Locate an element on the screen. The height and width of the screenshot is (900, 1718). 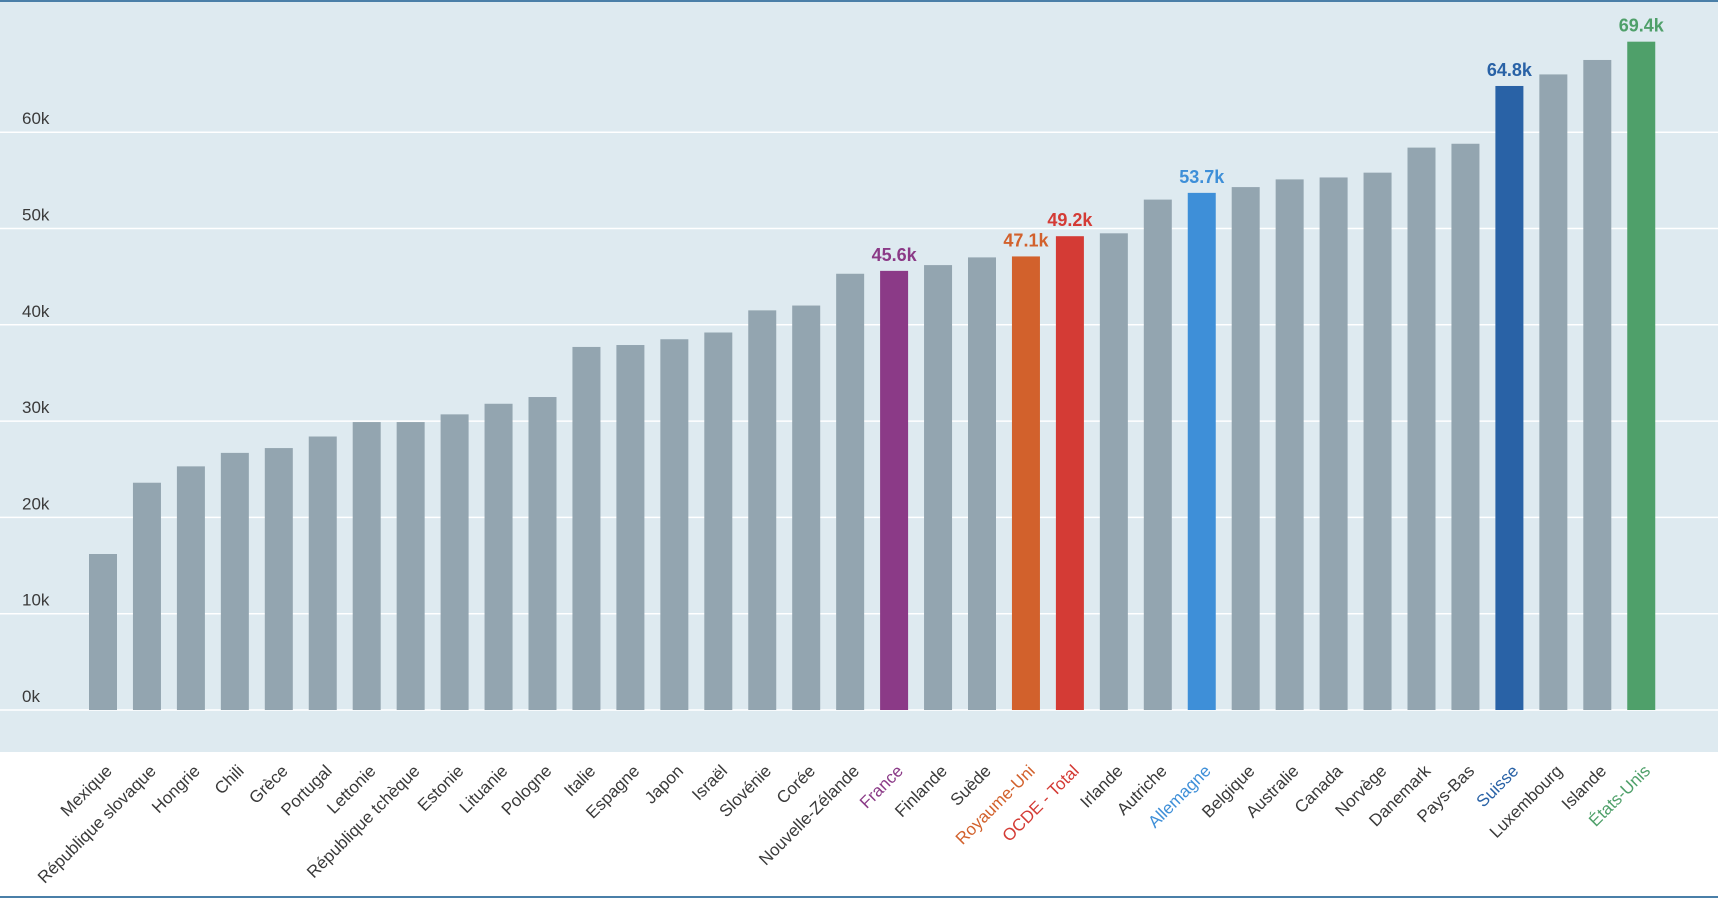
bar-value-label: 64.8k is located at coordinates (1510, 70).